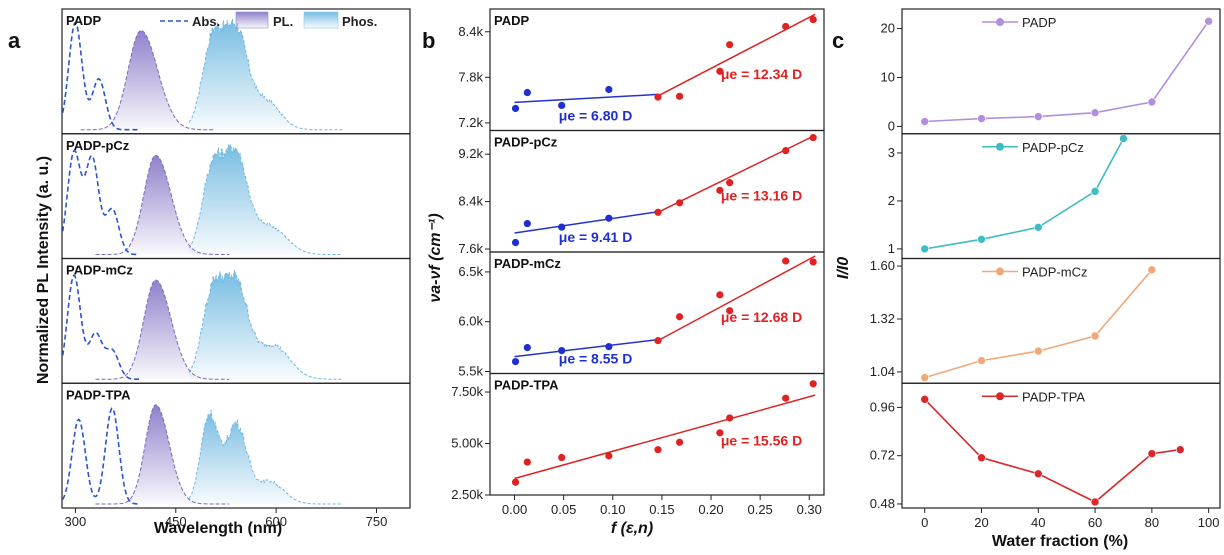 Image resolution: width=1224 pixels, height=555 pixels. Describe the element at coordinates (377, 521) in the screenshot. I see `panel-a-xtick-label: 750` at that location.